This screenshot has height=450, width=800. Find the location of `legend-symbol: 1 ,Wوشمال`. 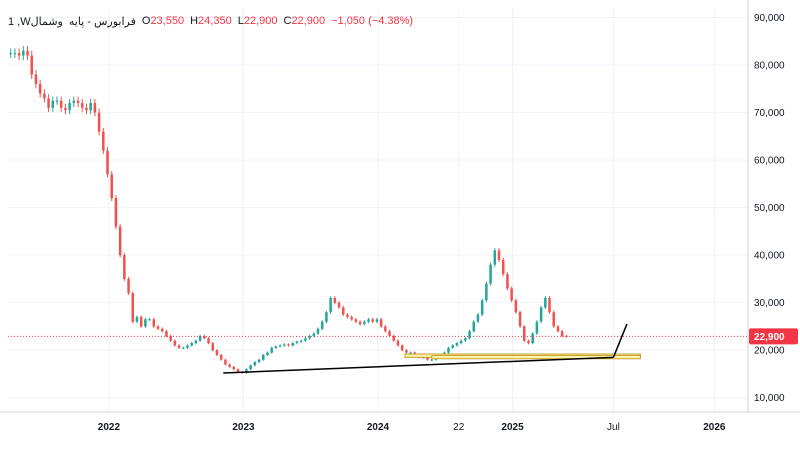

legend-symbol: 1 ,Wوشمال is located at coordinates (35, 21).